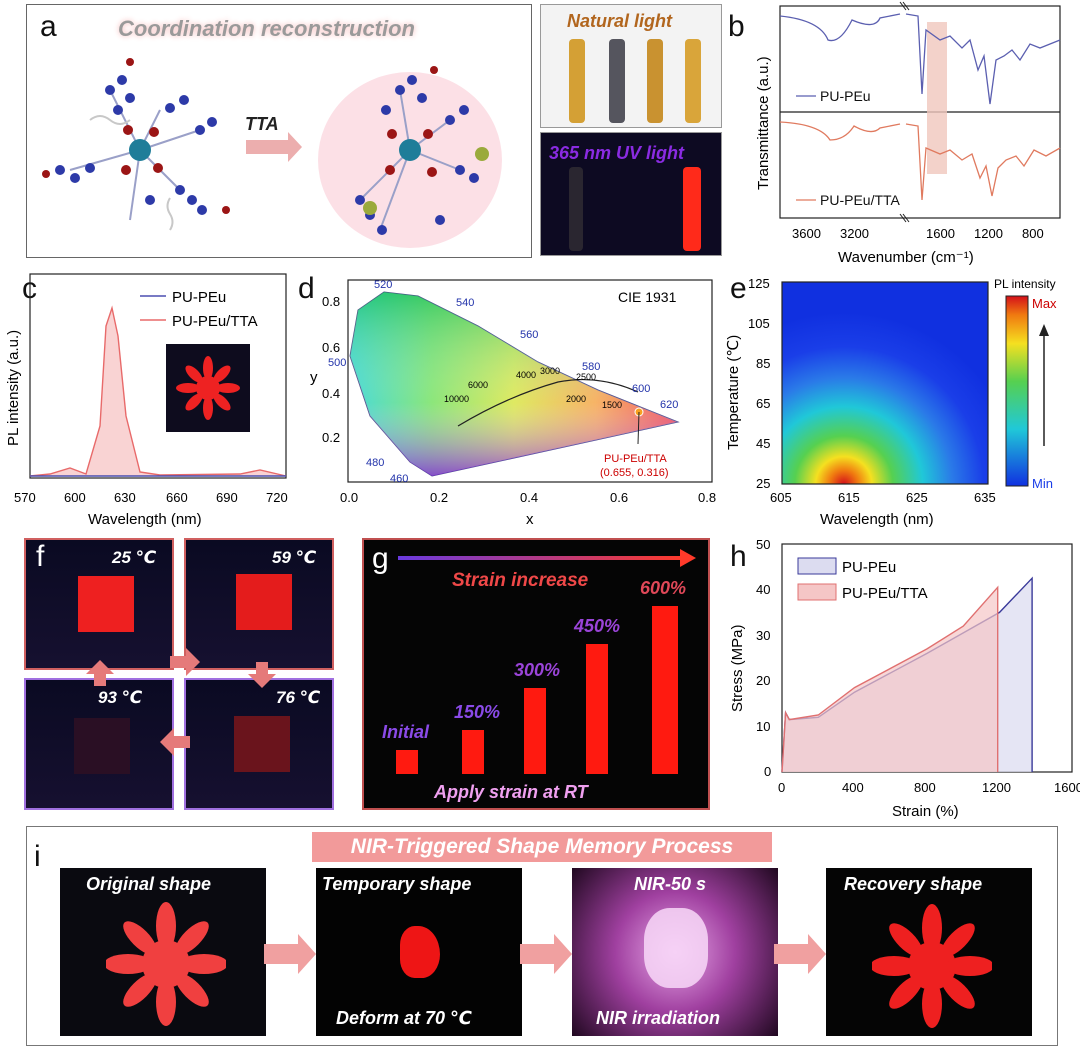 This screenshot has width=1080, height=1051. What do you see at coordinates (134, 557) in the screenshot?
I see `temp-label-25: 25 ℃` at bounding box center [134, 557].